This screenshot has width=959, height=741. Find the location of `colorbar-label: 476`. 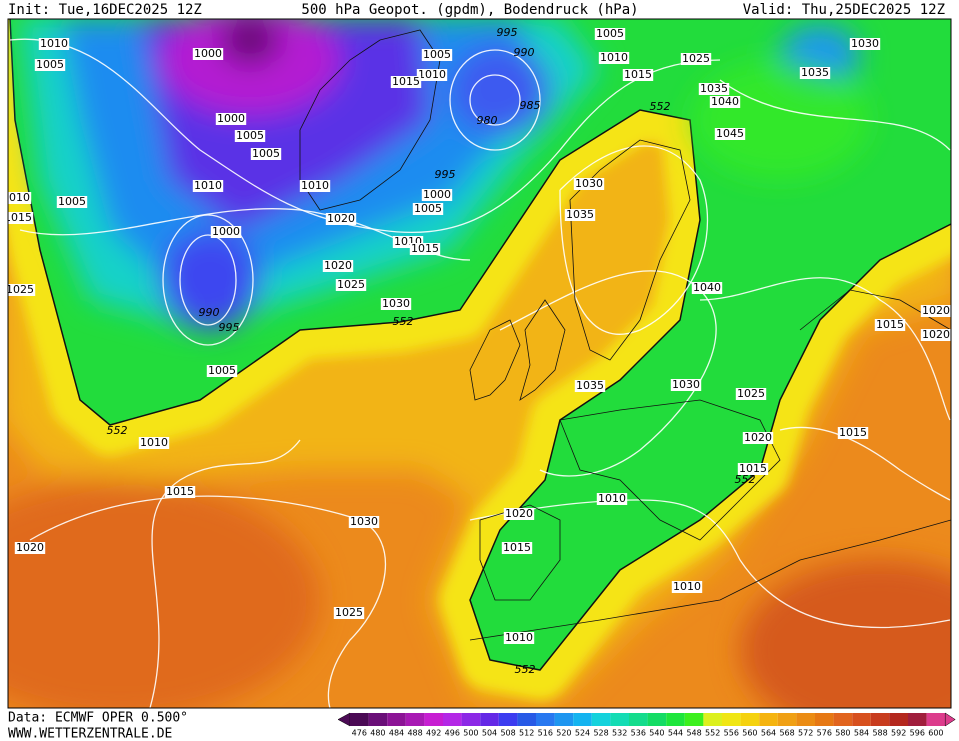

colorbar-label: 476 is located at coordinates (359, 733).